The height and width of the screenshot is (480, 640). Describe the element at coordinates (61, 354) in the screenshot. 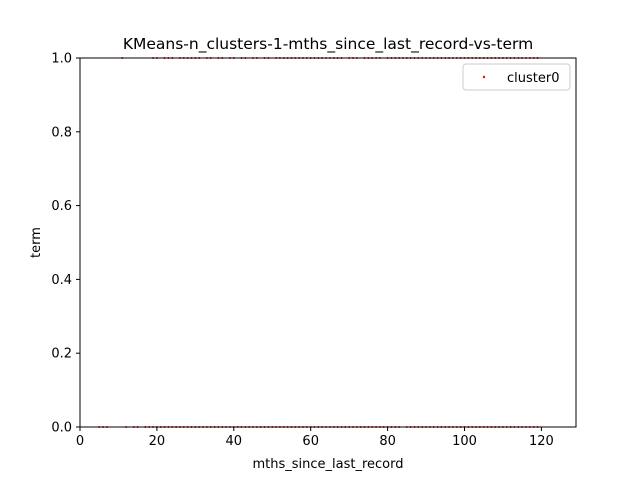

I see `y-tick-label: 0.2` at that location.